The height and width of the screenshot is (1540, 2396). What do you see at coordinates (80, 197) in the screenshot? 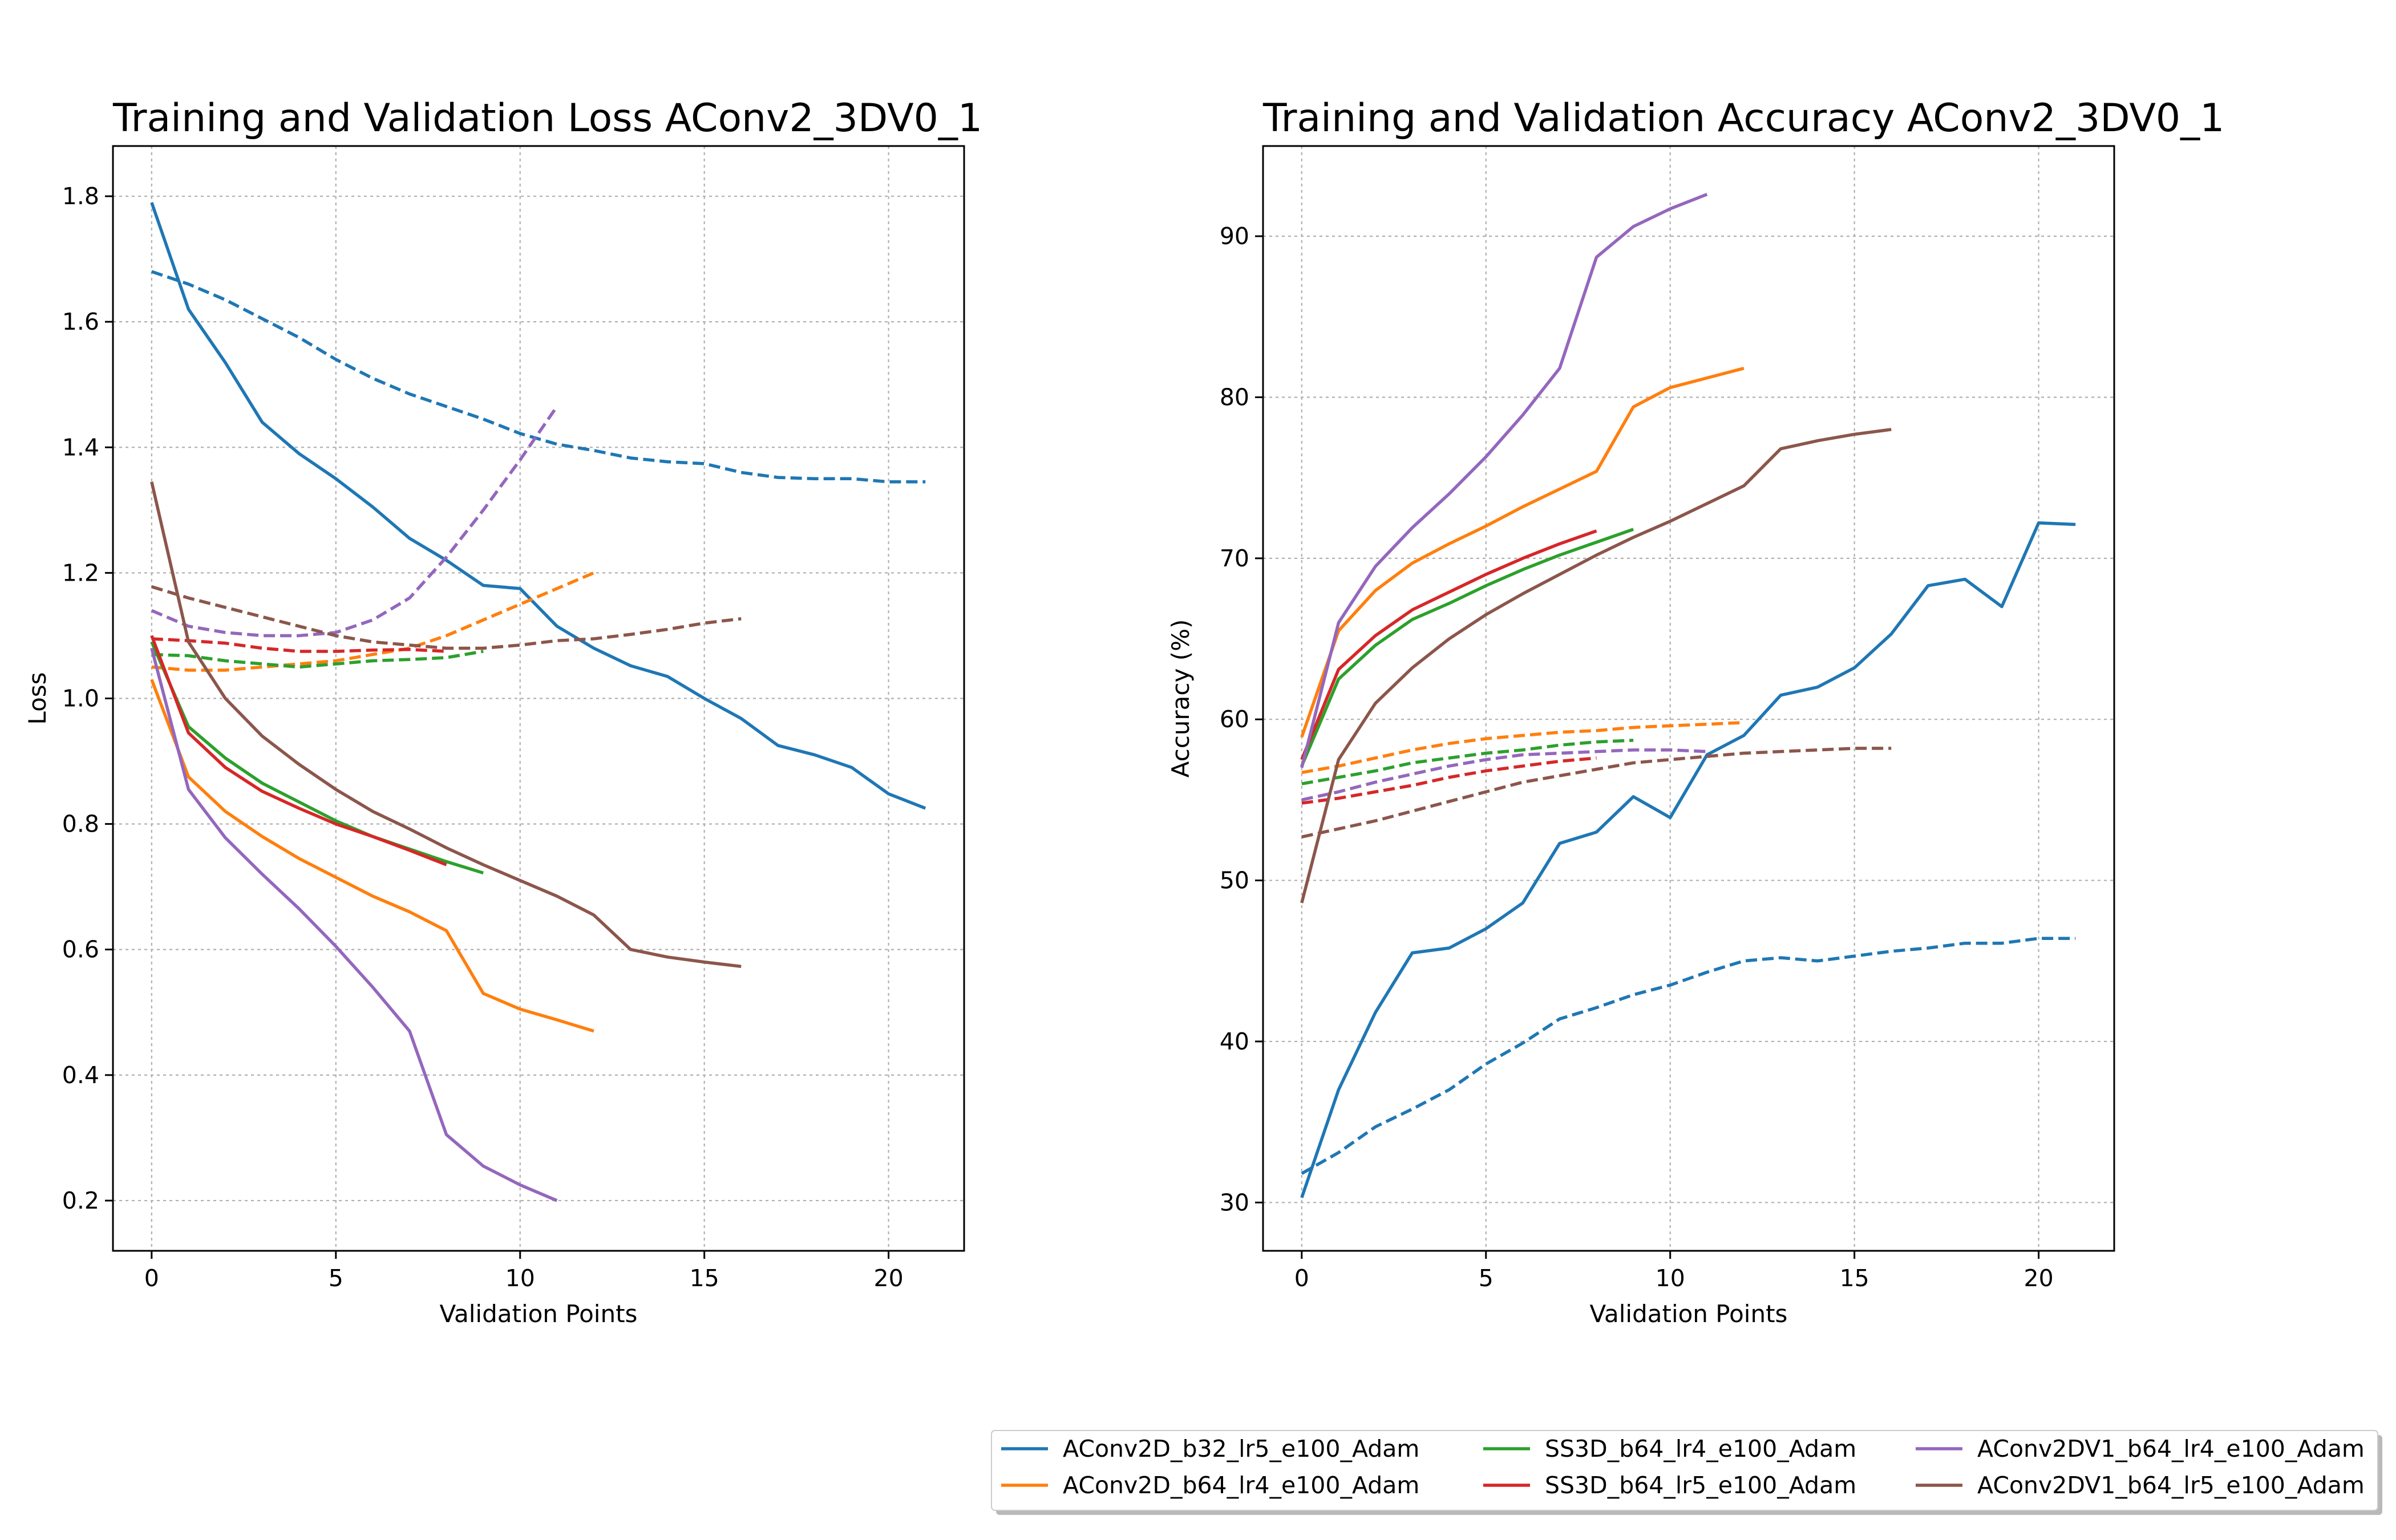
I see `loss-ytick-label: 1.8` at bounding box center [80, 197].